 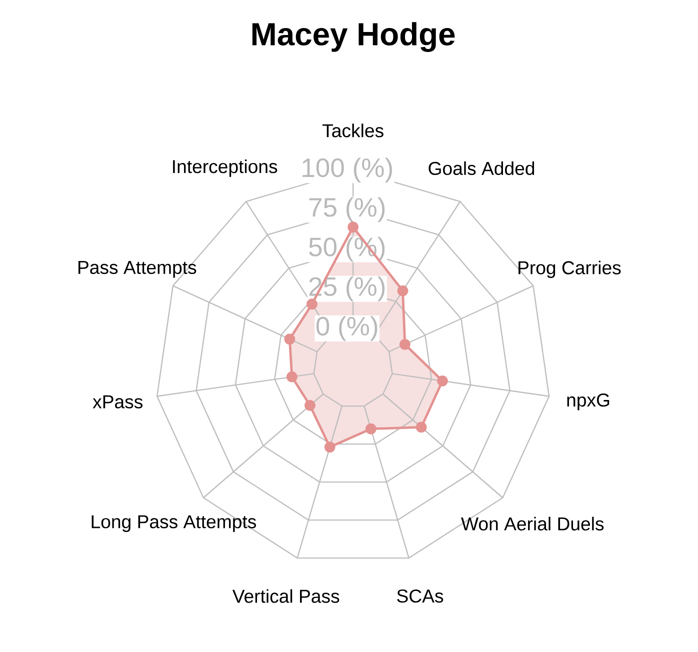 What do you see at coordinates (532, 523) in the screenshot?
I see `spoke-label: Won Aerial Duels` at bounding box center [532, 523].